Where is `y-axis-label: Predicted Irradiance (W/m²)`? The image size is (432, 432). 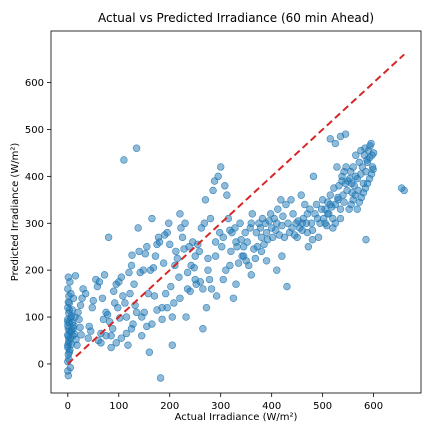
y-axis-label: Predicted Irradiance (W/m²) is located at coordinates (15, 212).